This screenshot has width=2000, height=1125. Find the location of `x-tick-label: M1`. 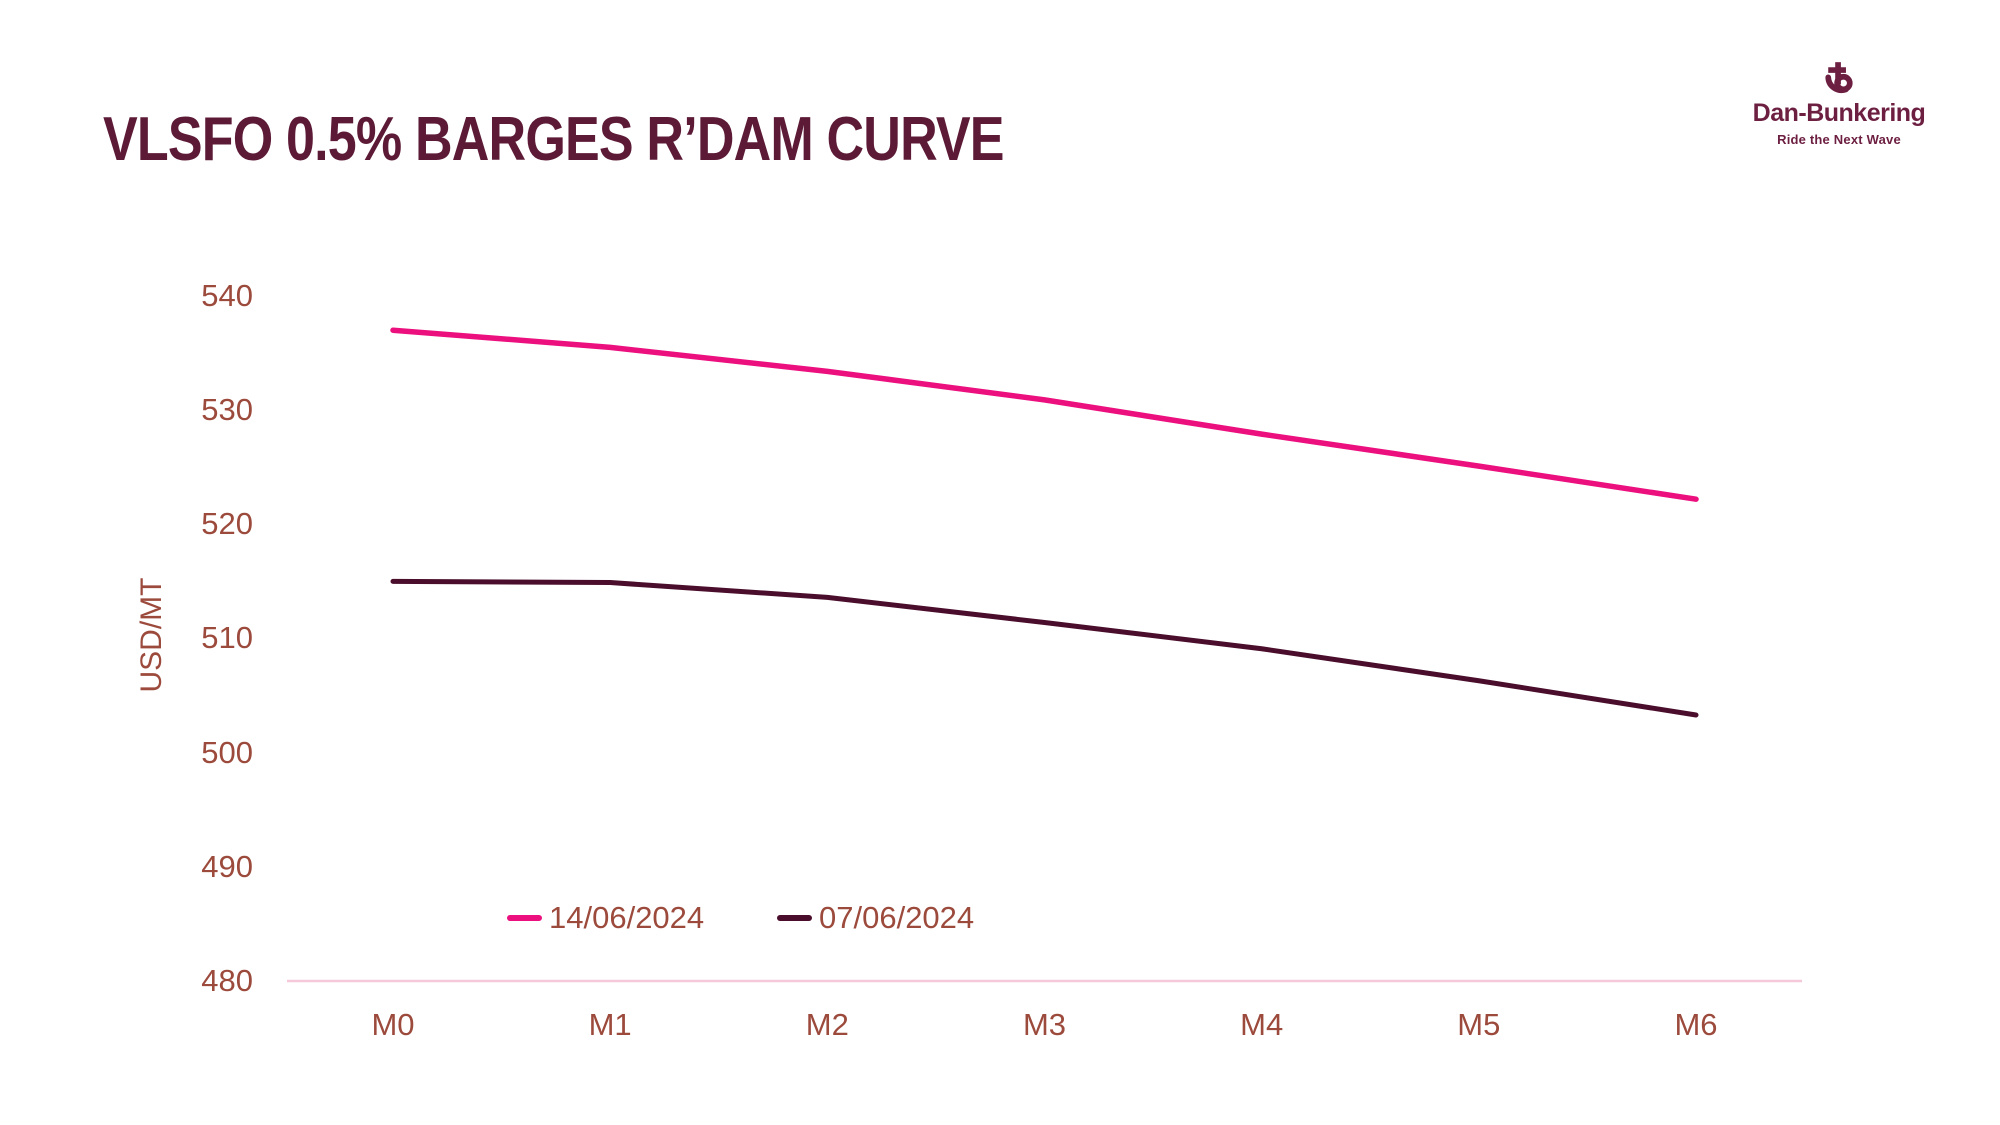

x-tick-label: M1 is located at coordinates (610, 1024).